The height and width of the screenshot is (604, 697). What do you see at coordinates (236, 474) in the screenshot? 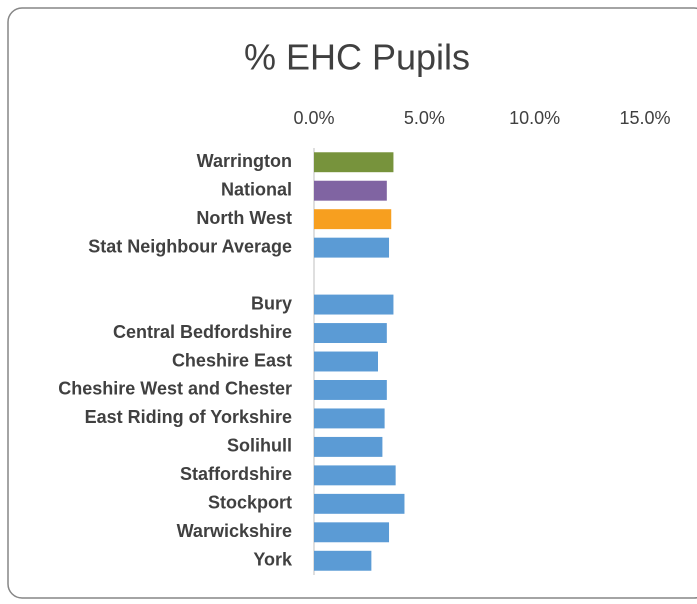
I see `y-tick-label: Staffordshire` at bounding box center [236, 474].